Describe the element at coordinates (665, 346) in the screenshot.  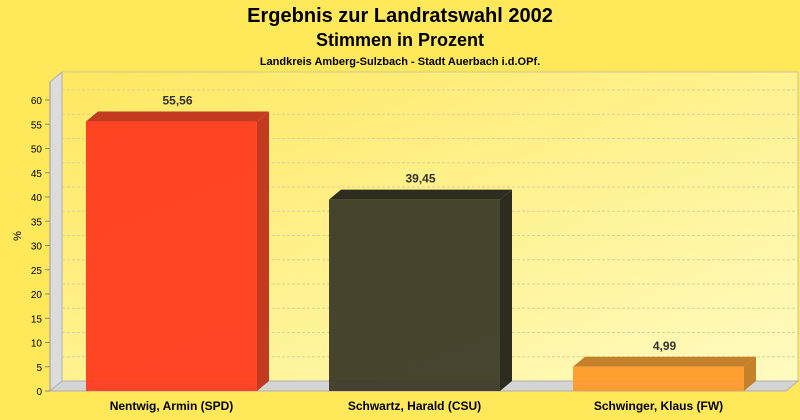
I see `data-label: 4,99` at that location.